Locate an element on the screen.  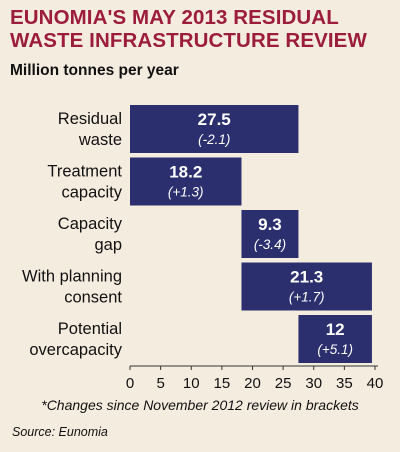
category-label: Treatment is located at coordinates (84, 172).